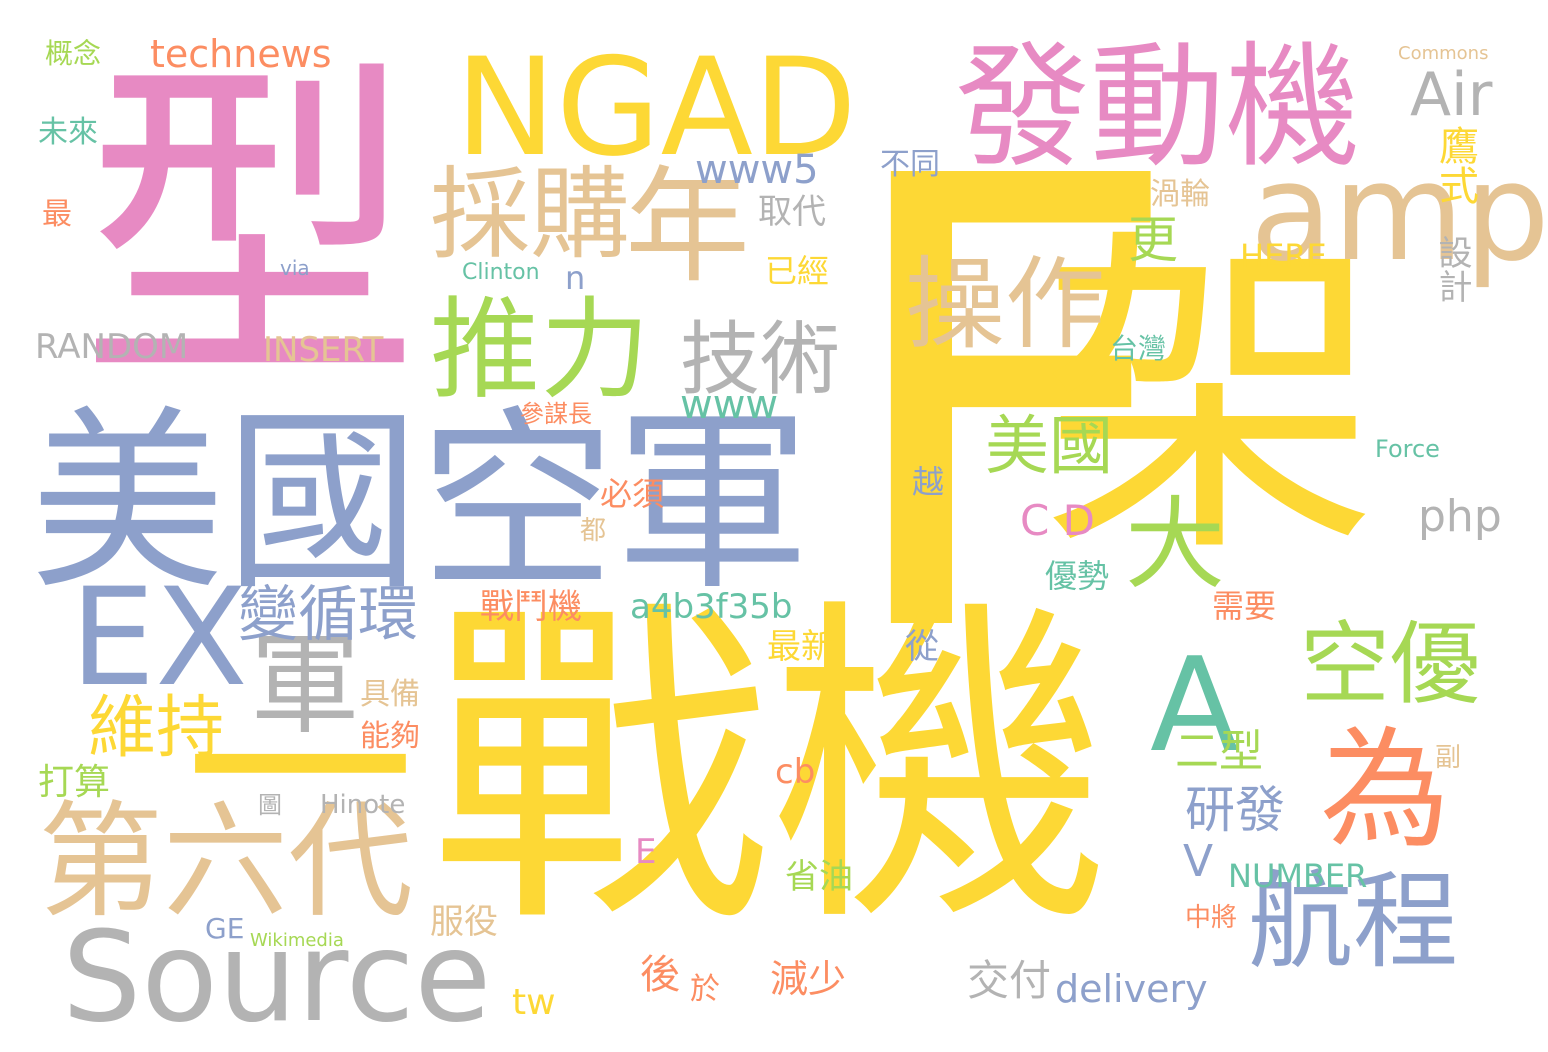 The height and width of the screenshot is (1052, 1548). What do you see at coordinates (390, 694) in the screenshot?
I see `word-jubei: 具備` at bounding box center [390, 694].